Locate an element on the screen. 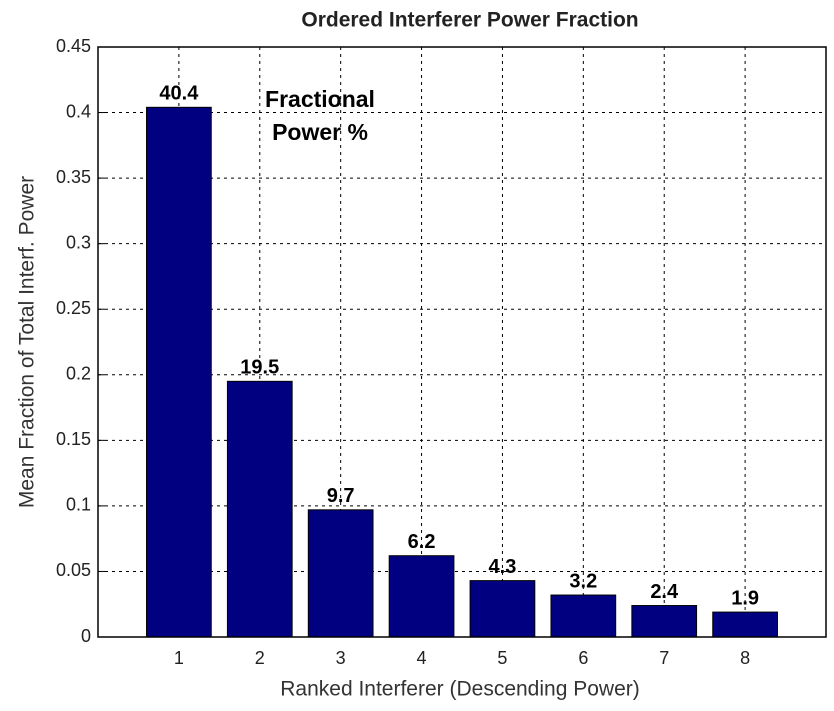  y-tick-label: 0.2 is located at coordinates (78, 374).